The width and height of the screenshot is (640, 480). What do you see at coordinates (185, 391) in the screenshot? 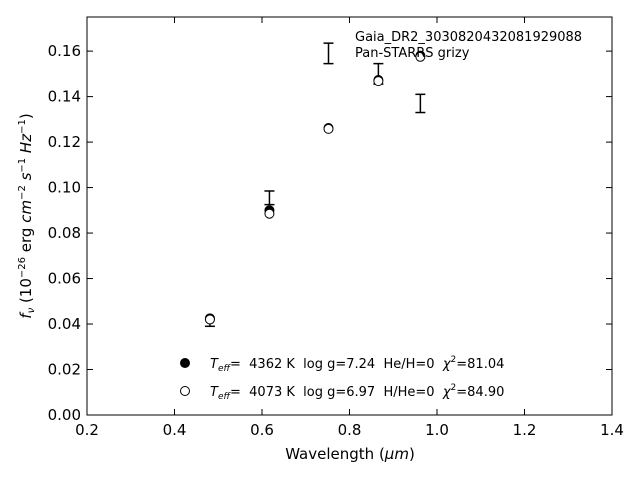
I see `legend-marker-open` at bounding box center [185, 391].